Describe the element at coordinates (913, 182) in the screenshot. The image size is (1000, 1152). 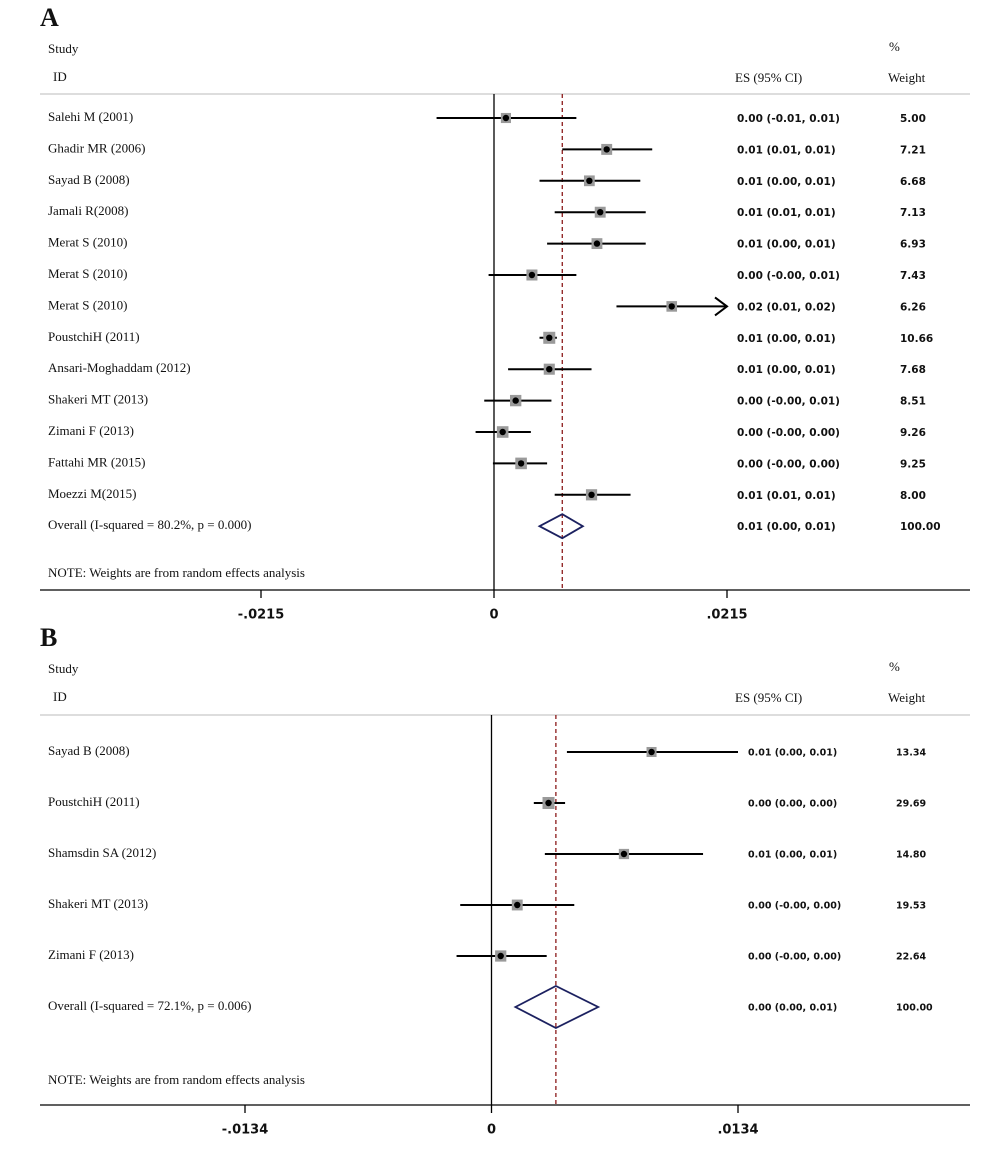
I see `weight-label: 6.68` at that location.